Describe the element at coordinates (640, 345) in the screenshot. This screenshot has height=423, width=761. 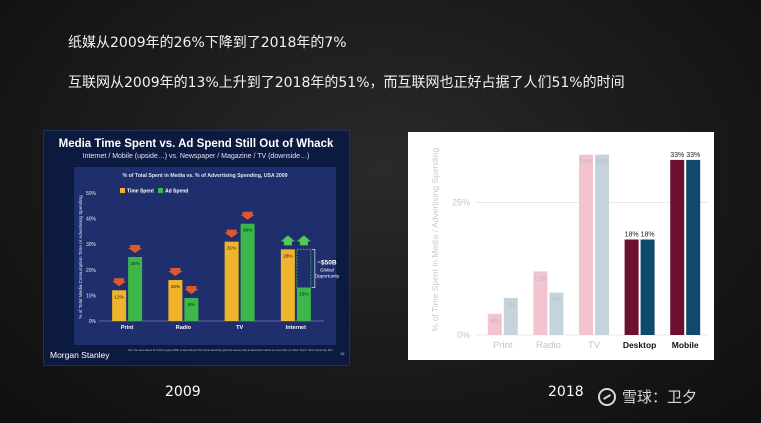
I see `x-tick-2018: Desktop` at that location.